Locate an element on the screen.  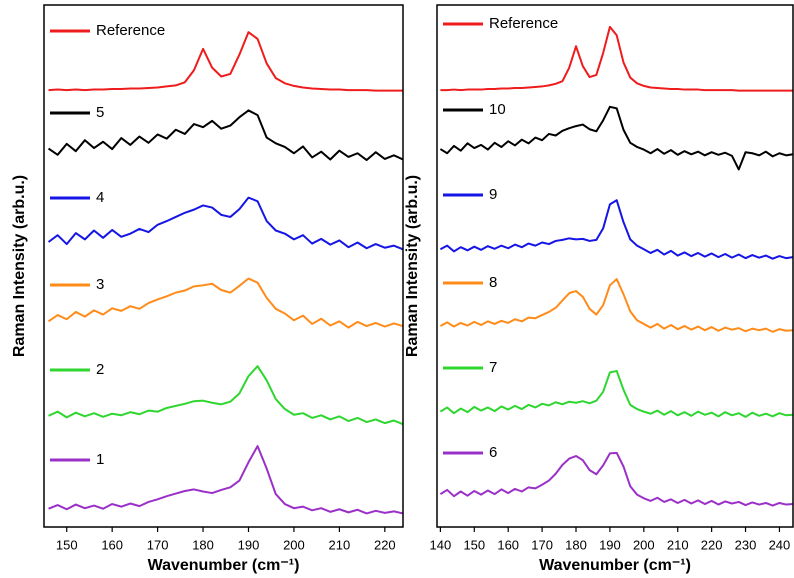
legend-label: 3 is located at coordinates (100, 284).